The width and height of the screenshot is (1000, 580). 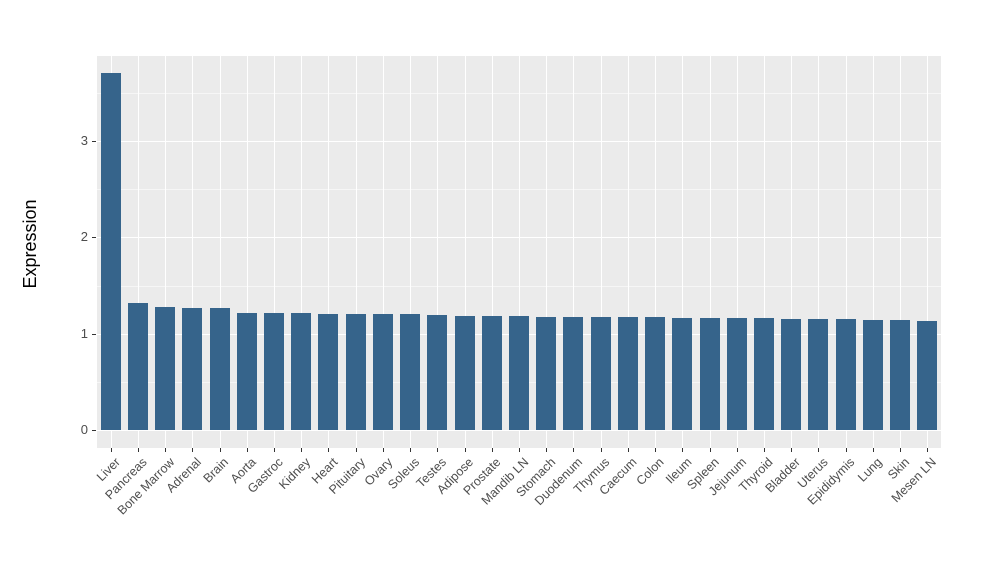 I want to click on x-tick-label: Brain, so click(x=216, y=470).